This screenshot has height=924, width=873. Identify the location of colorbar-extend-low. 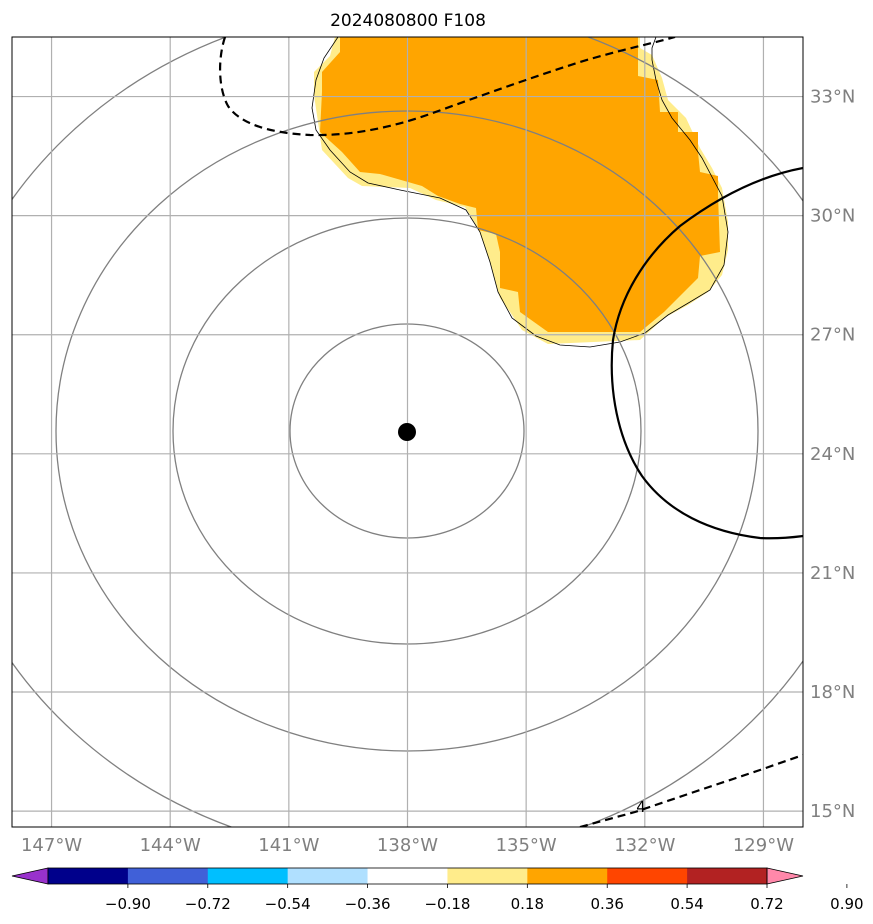
(30, 876).